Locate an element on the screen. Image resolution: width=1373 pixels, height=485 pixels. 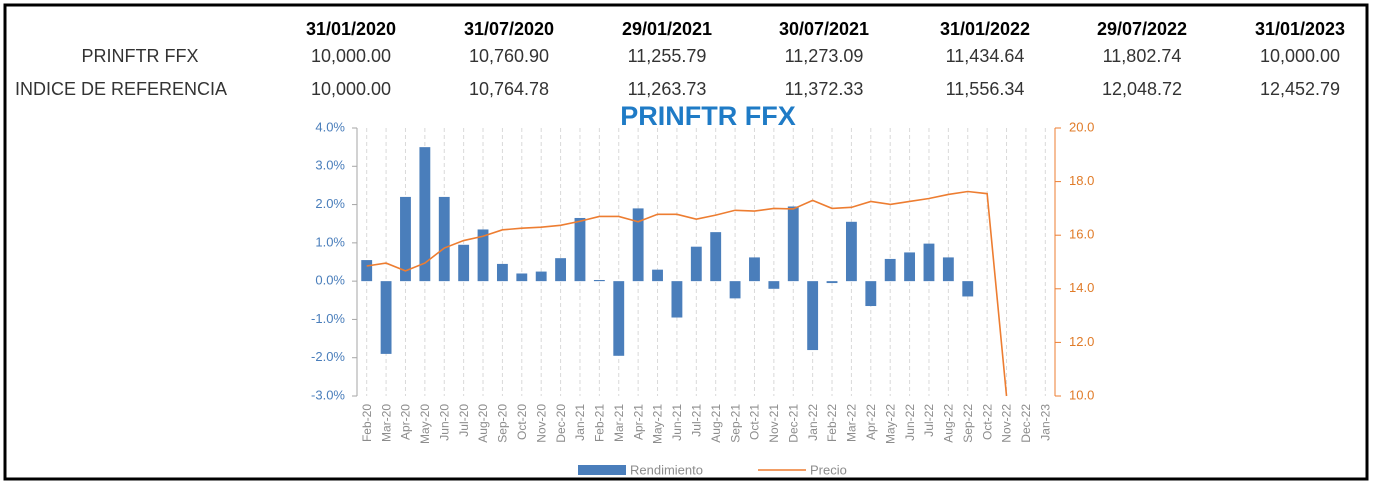
x-tick-label: Apr-22 is located at coordinates (871, 422).